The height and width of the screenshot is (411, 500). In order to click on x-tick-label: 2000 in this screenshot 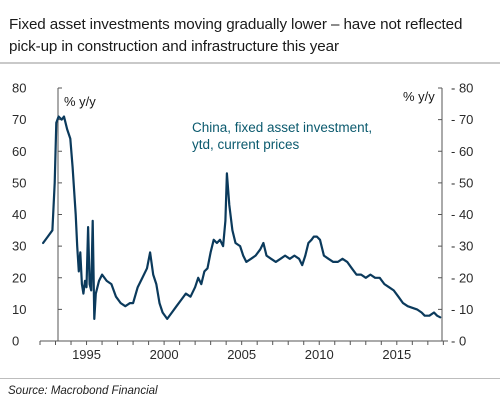, I will do `click(164, 354)`.